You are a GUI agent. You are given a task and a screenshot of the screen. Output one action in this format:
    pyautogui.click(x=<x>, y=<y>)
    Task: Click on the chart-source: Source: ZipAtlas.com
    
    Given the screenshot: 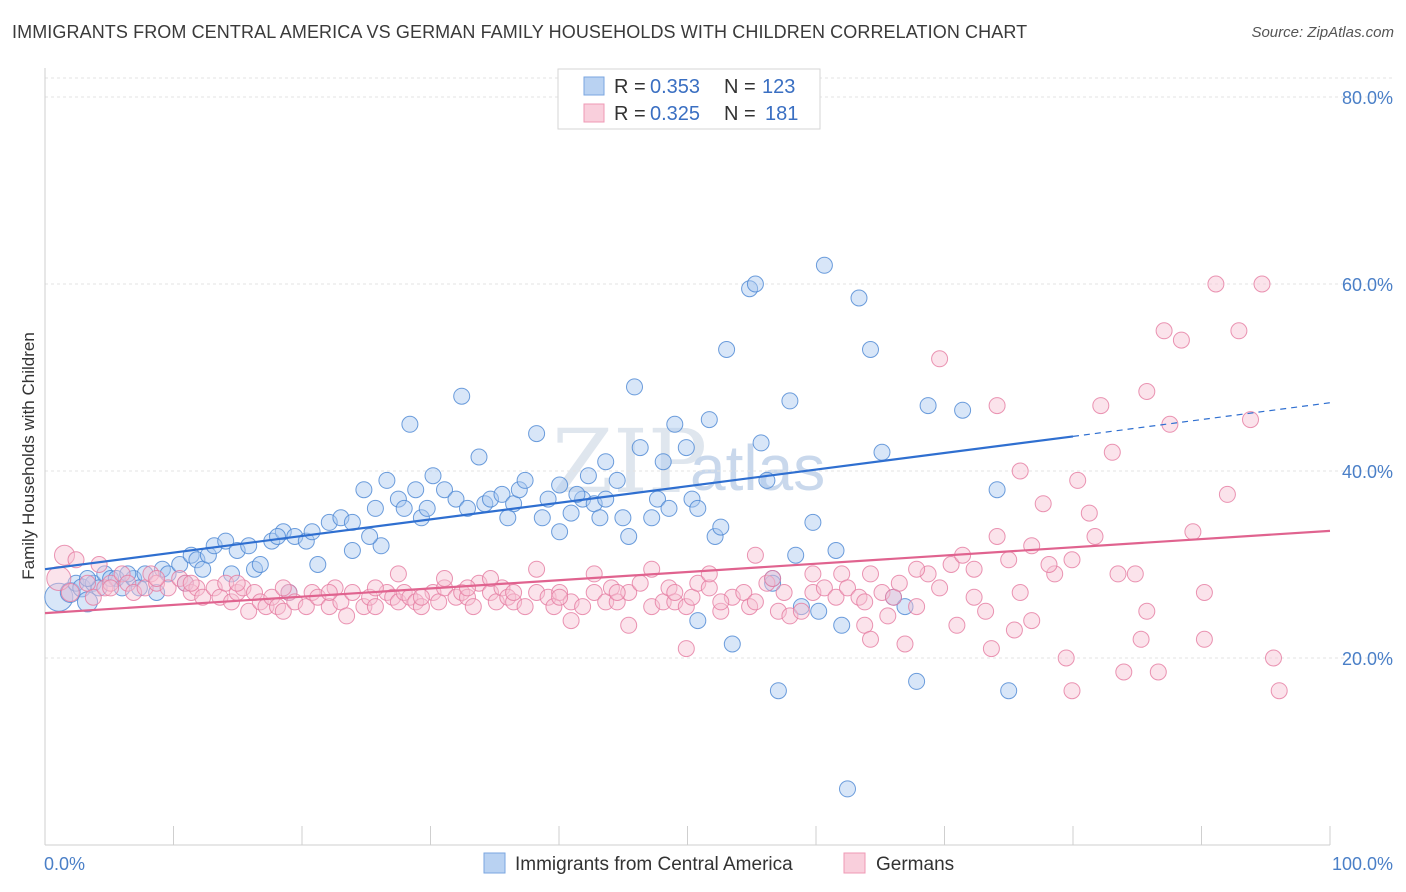 What is the action you would take?
    pyautogui.click(x=1322, y=32)
    